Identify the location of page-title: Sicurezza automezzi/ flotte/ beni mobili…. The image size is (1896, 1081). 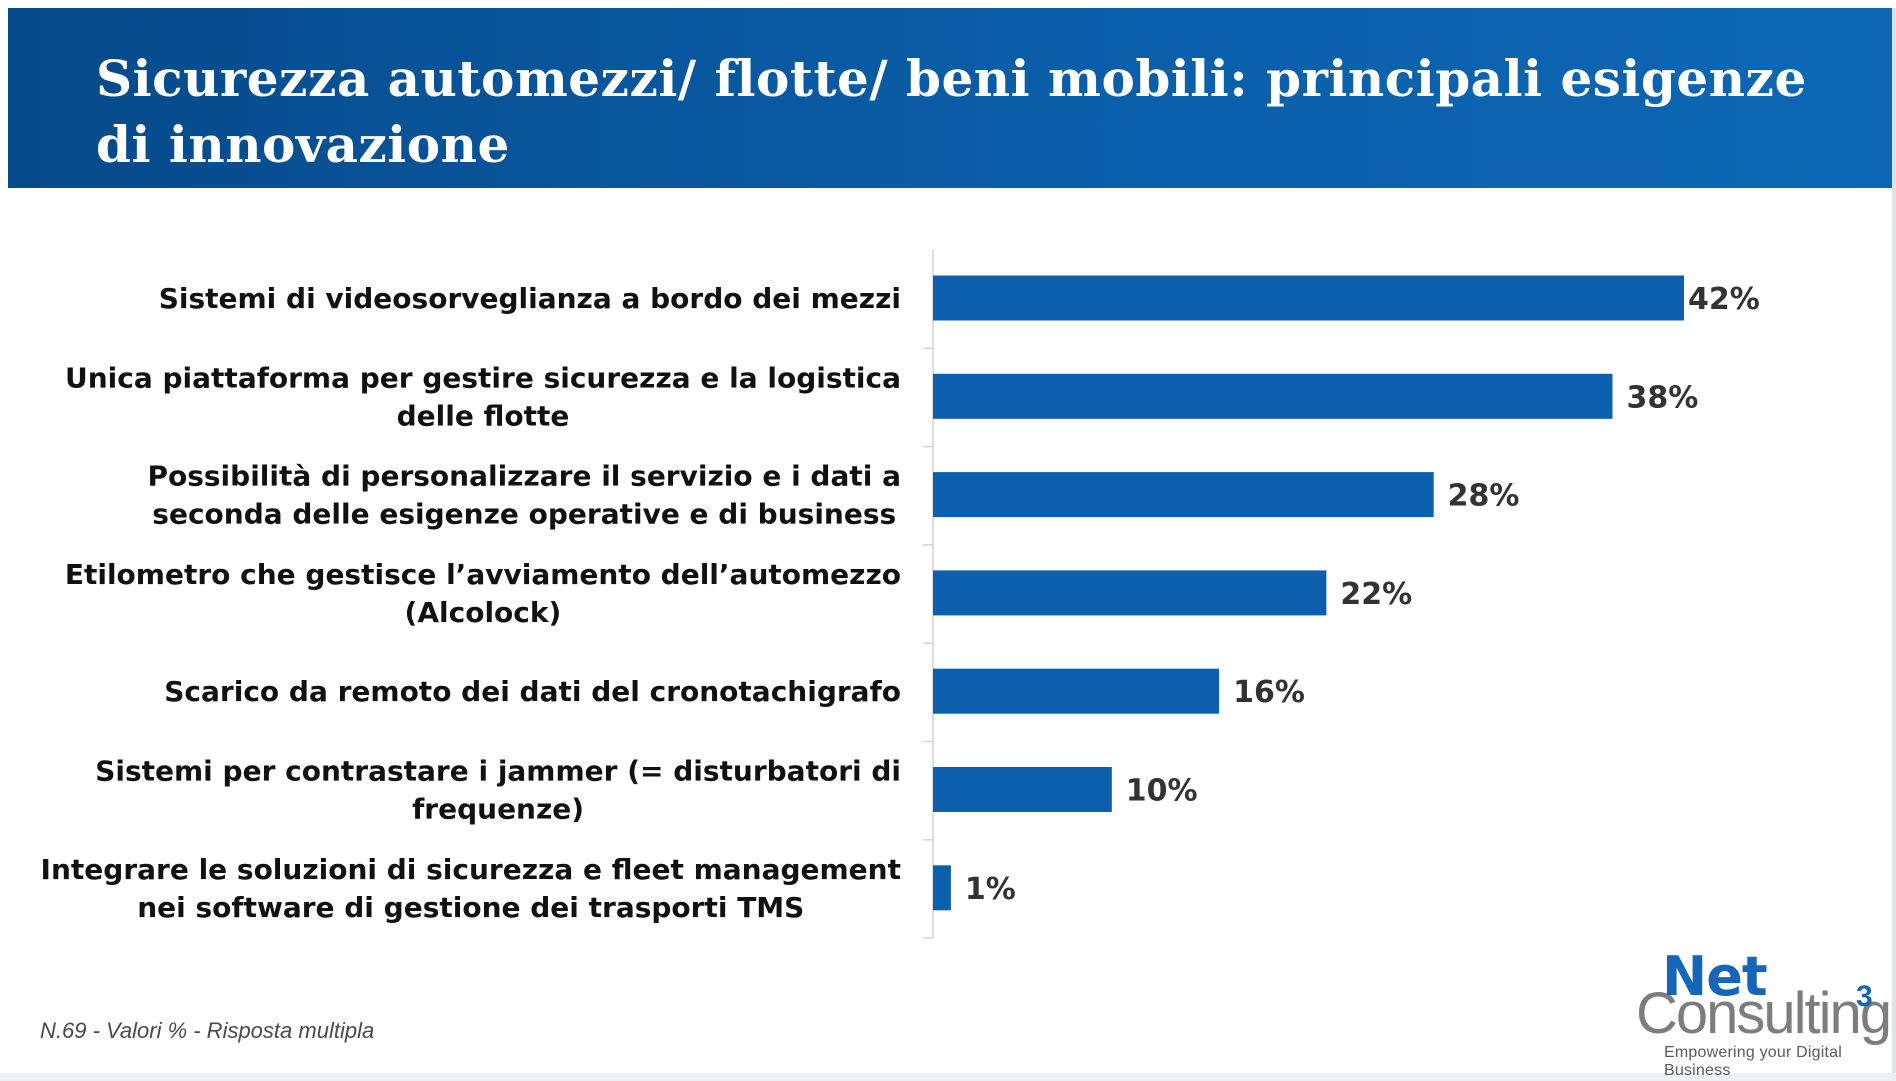
(951, 111).